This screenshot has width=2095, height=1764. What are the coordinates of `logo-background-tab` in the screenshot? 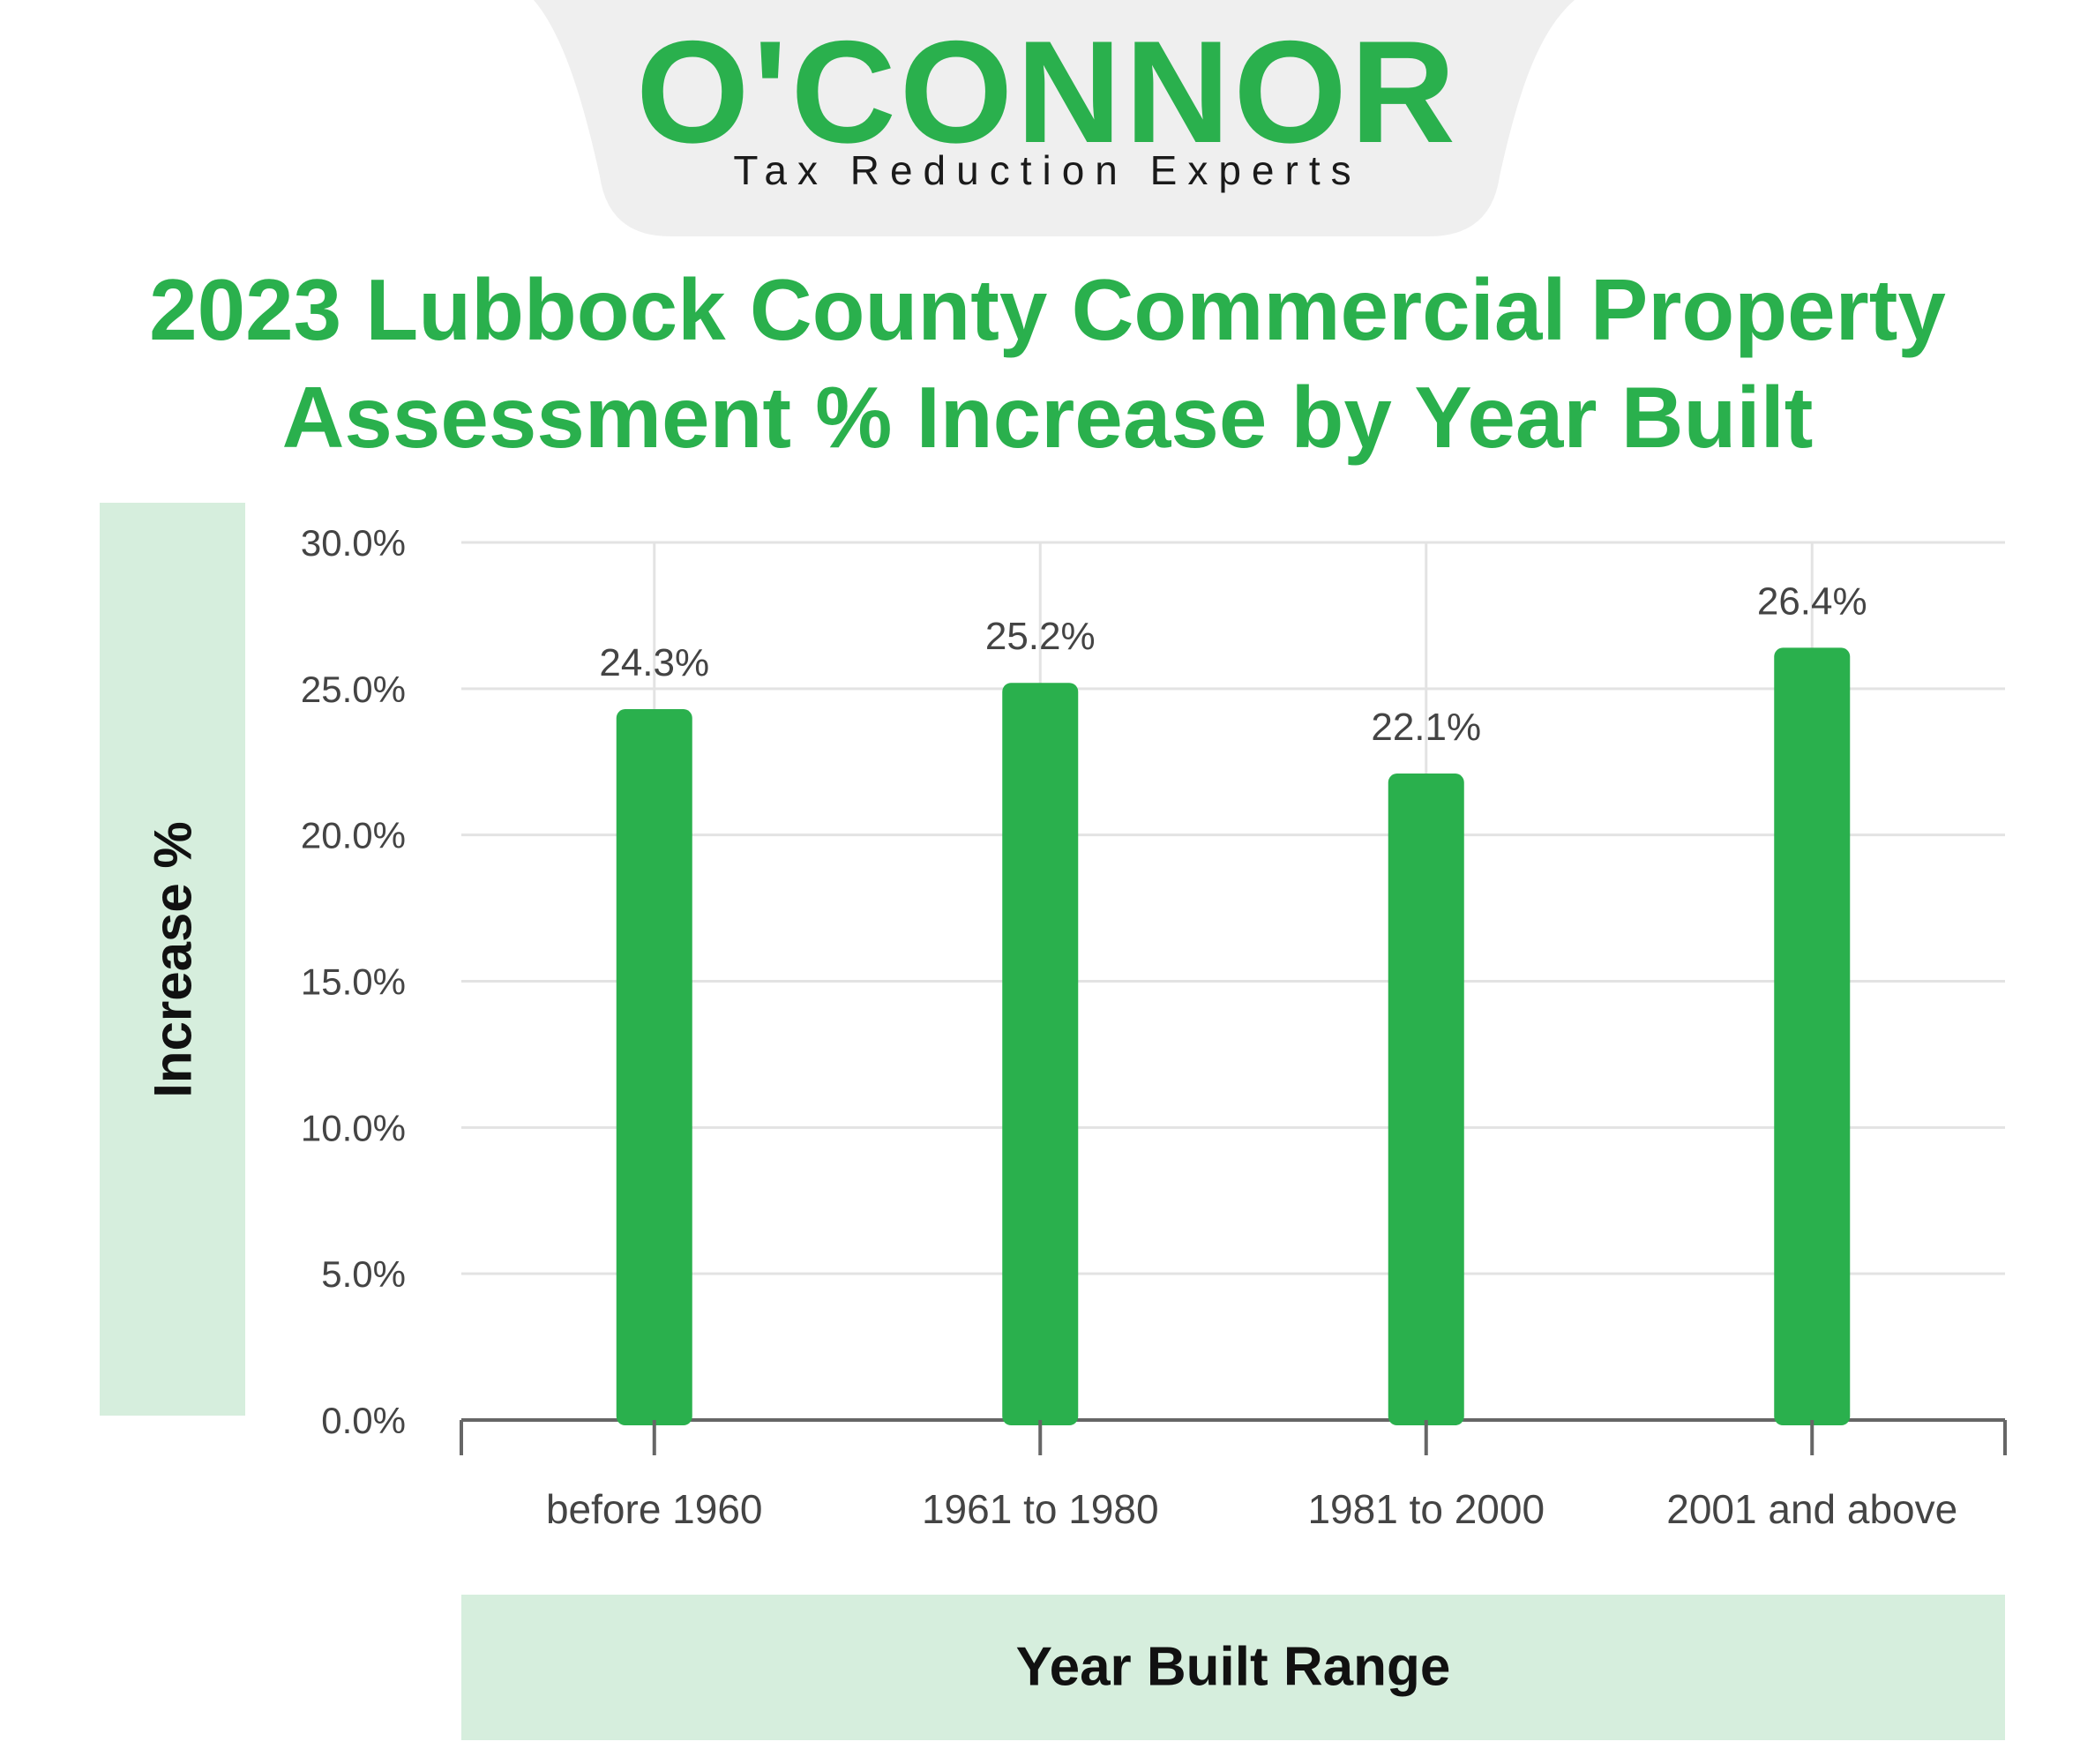 It's located at (1054, 118).